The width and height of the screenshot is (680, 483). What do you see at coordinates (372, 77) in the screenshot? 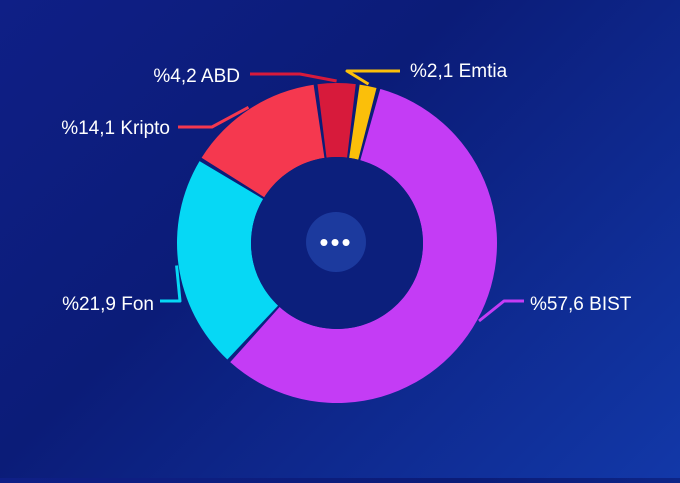
I see `leader-line-emtia` at bounding box center [372, 77].